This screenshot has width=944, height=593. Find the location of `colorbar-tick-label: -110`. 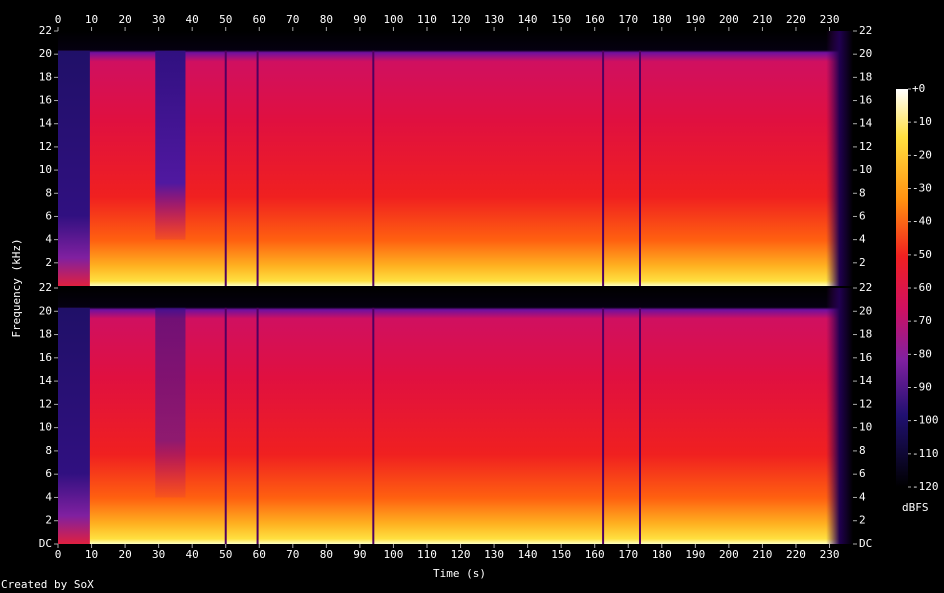

colorbar-tick-label: -110 is located at coordinates (925, 453).